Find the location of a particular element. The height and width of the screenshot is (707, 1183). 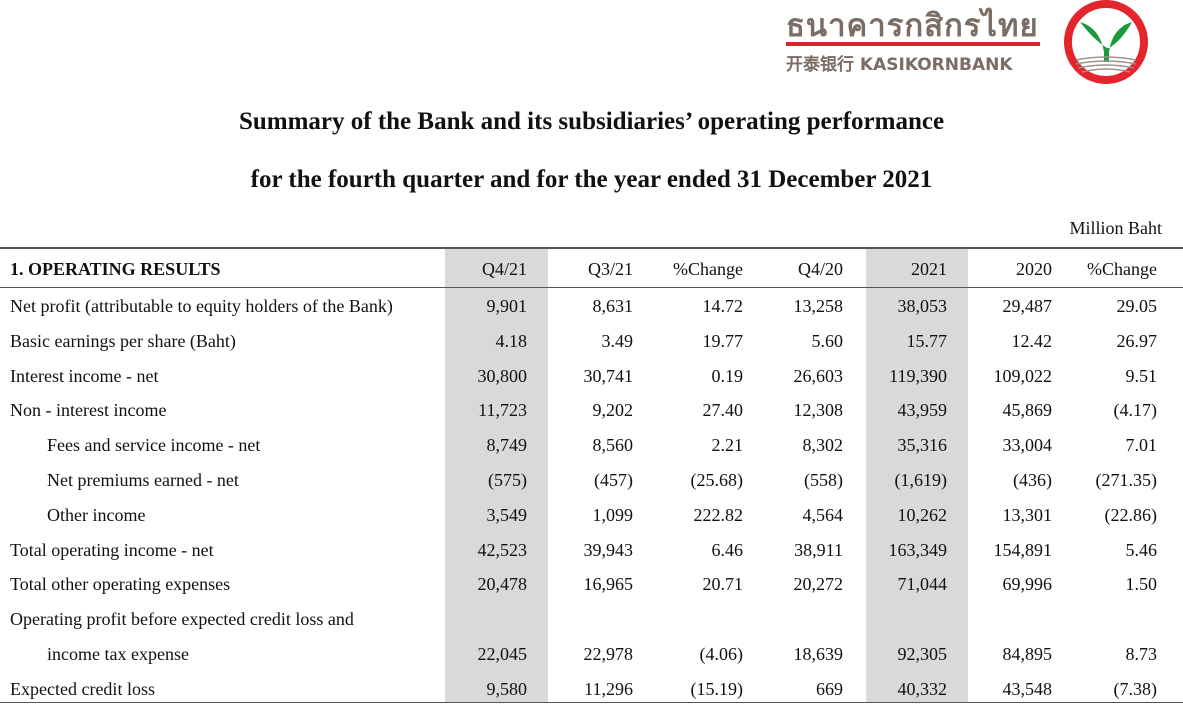

kasikornbank-logo-icon is located at coordinates (1106, 42).